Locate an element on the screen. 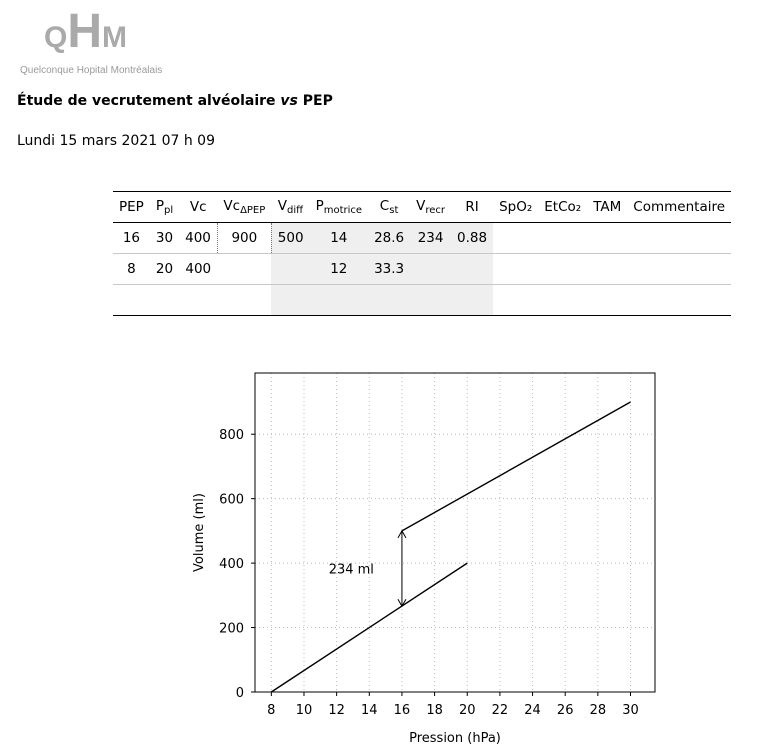 Image resolution: width=764 pixels, height=749 pixels. col-ppl: Ppl is located at coordinates (164, 207).